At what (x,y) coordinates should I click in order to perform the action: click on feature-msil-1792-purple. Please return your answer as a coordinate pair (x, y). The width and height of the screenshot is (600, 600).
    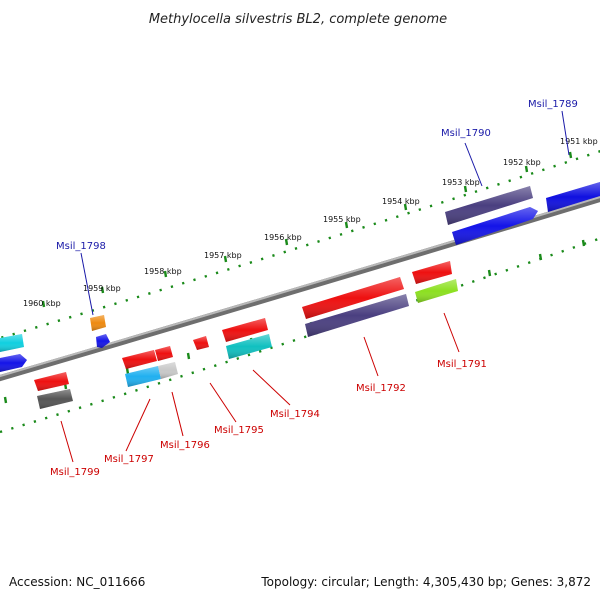
    Looking at the image, I should click on (357, 315).